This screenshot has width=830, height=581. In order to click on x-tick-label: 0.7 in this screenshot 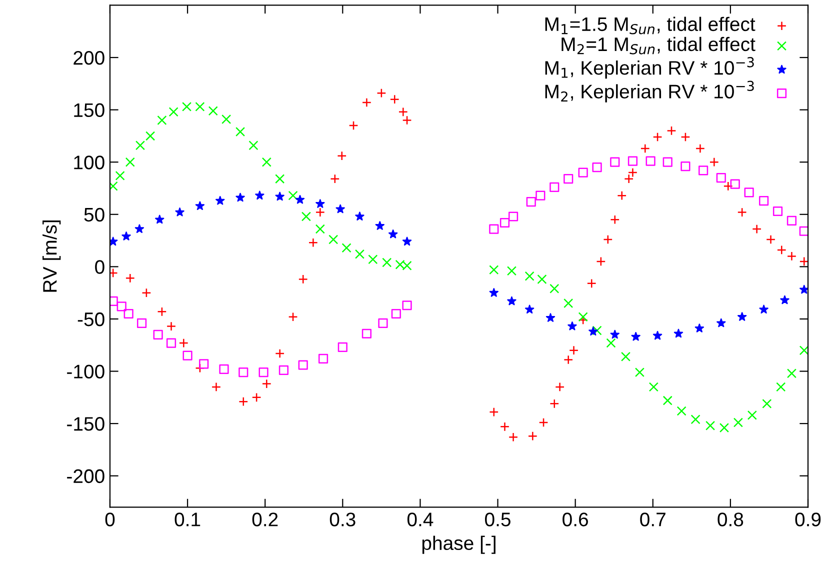, I will do `click(653, 519)`.